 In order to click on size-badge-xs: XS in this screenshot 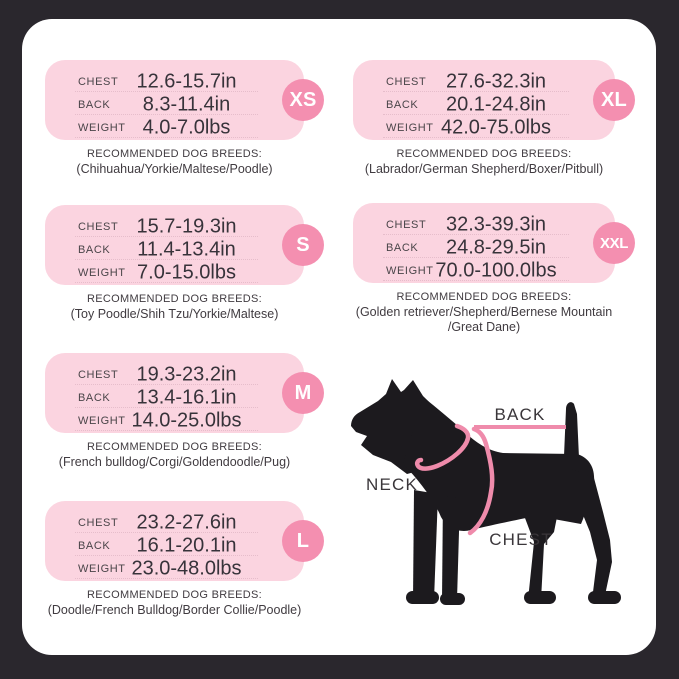, I will do `click(303, 100)`.